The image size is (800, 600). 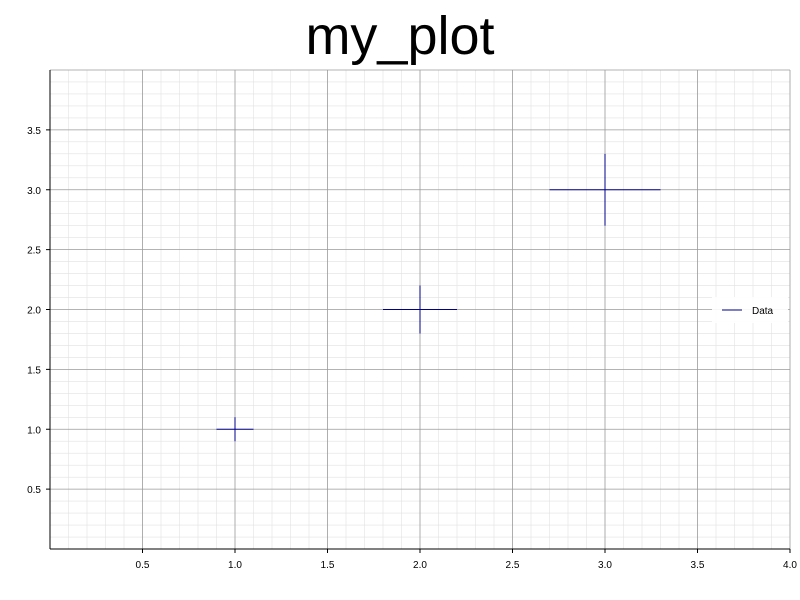 What do you see at coordinates (420, 565) in the screenshot?
I see `x-tick-label: 2.0` at bounding box center [420, 565].